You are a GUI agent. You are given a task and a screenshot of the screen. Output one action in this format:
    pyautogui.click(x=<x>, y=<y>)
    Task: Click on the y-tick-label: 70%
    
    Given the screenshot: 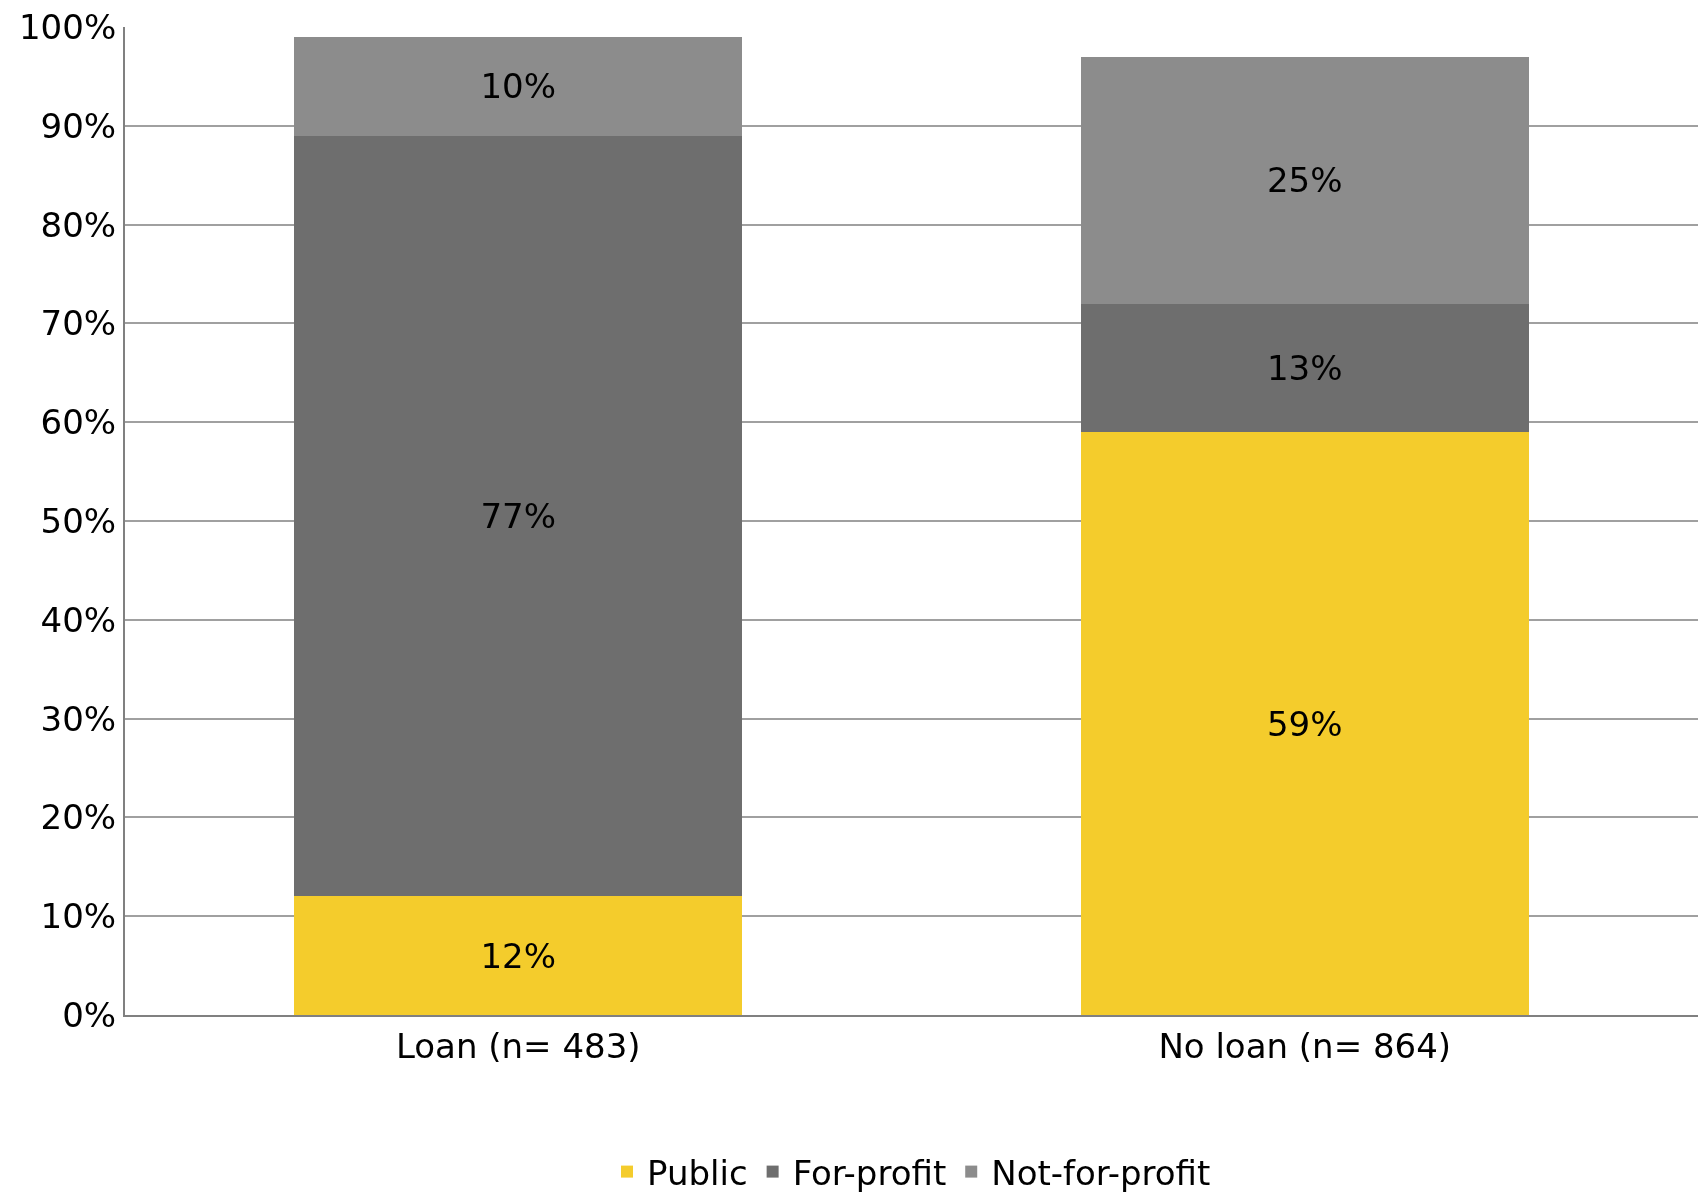 What is the action you would take?
    pyautogui.click(x=78, y=323)
    